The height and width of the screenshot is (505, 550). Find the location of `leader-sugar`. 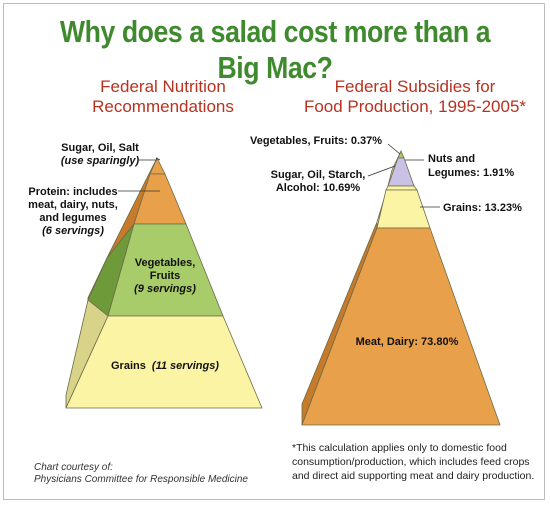

leader-sugar is located at coordinates (158, 159).